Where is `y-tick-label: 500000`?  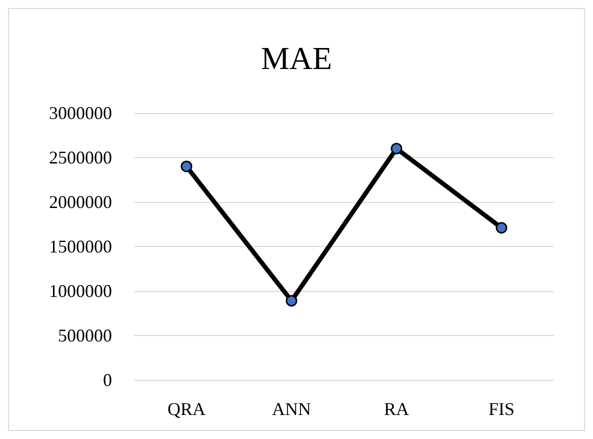
y-tick-label: 500000 is located at coordinates (85, 336).